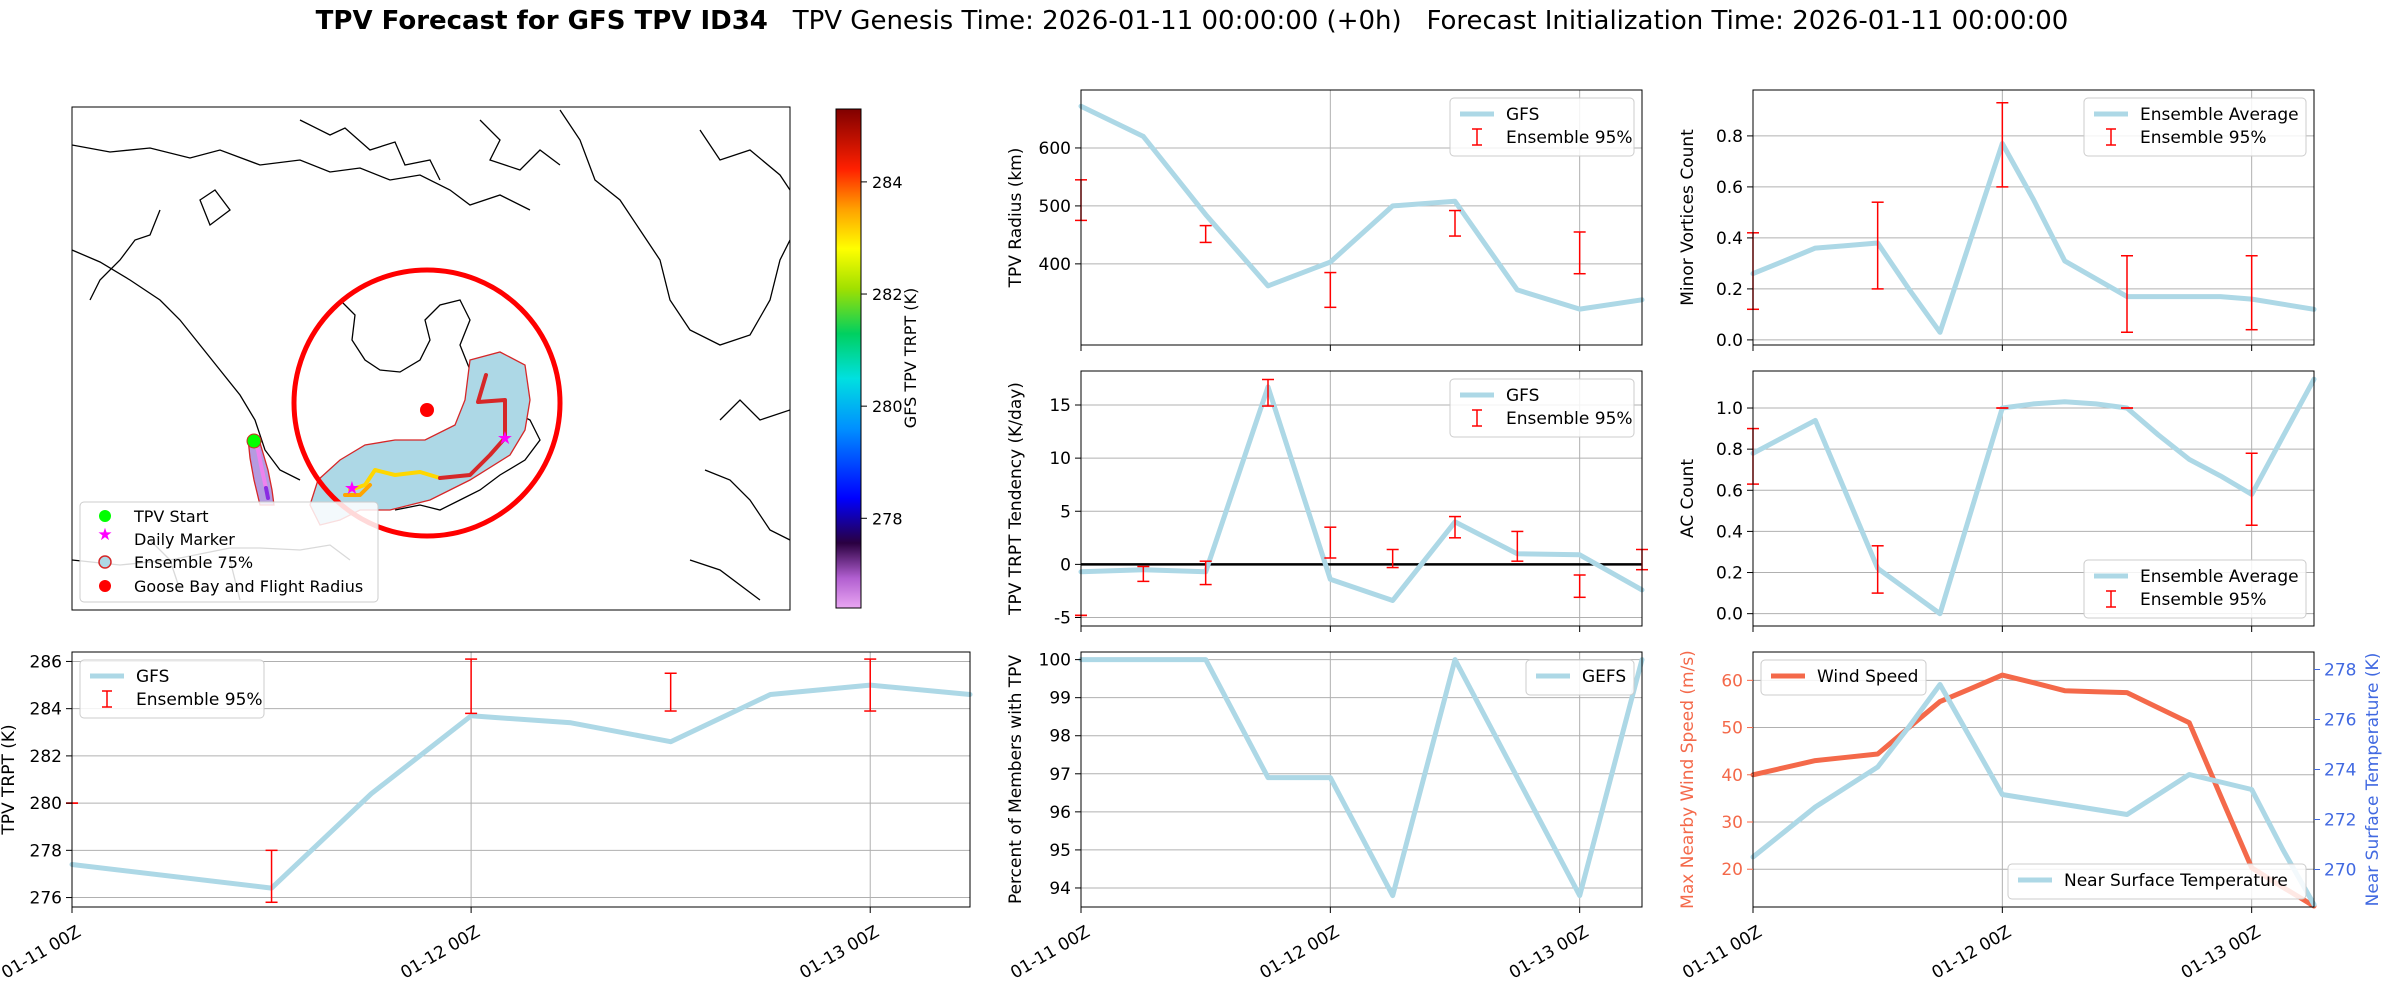 This screenshot has width=2384, height=982. I want to click on track-segment-orange, so click(357, 490).